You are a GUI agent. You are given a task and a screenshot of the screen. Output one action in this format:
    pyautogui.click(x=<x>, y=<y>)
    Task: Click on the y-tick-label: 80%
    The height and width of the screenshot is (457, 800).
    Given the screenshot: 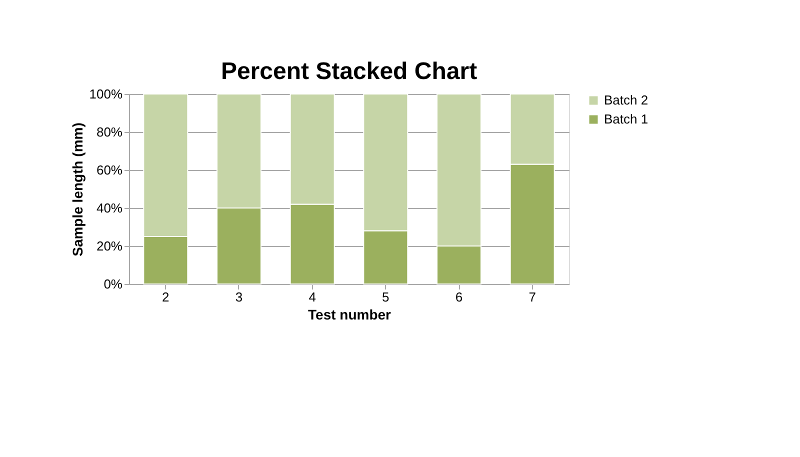 What is the action you would take?
    pyautogui.click(x=109, y=132)
    